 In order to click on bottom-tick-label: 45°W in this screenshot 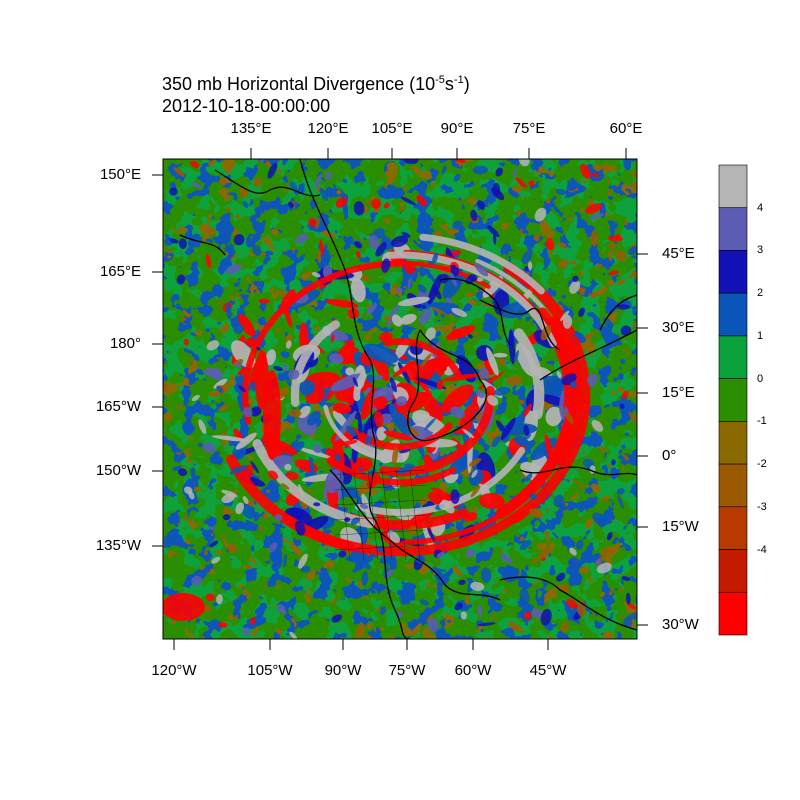, I will do `click(548, 670)`.